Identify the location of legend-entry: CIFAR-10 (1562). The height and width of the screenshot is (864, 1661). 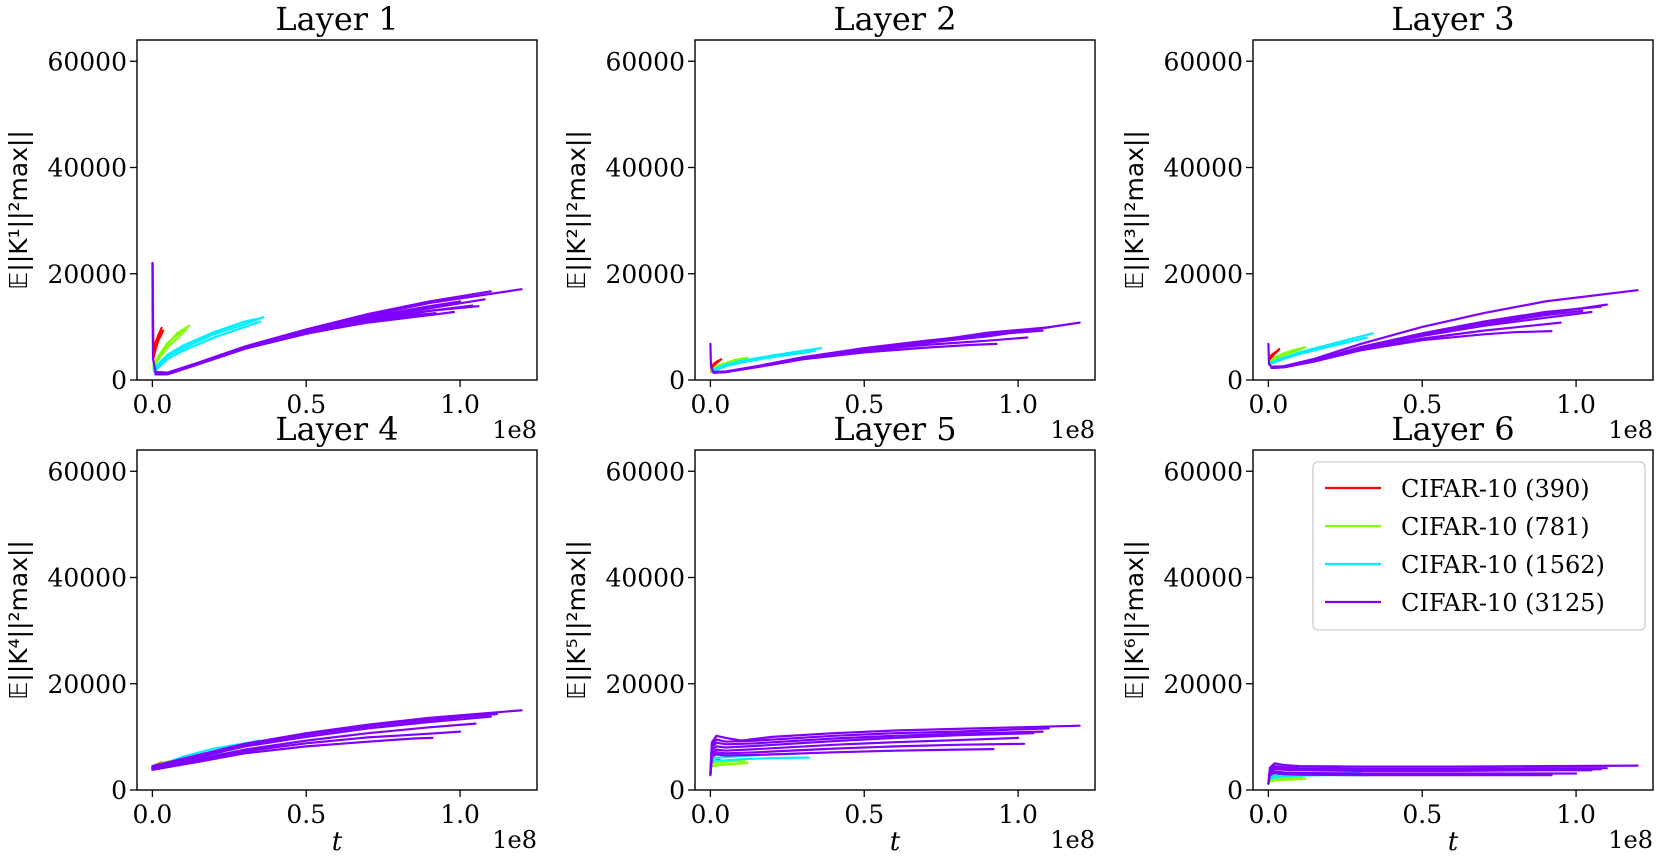
(1465, 565).